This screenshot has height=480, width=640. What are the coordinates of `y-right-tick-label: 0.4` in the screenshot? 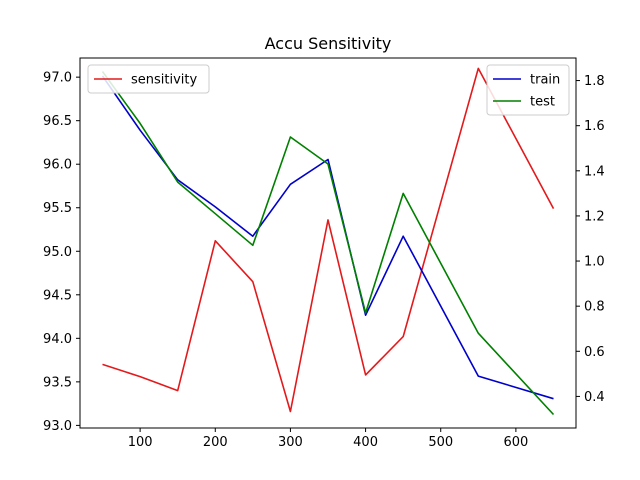 It's located at (594, 397).